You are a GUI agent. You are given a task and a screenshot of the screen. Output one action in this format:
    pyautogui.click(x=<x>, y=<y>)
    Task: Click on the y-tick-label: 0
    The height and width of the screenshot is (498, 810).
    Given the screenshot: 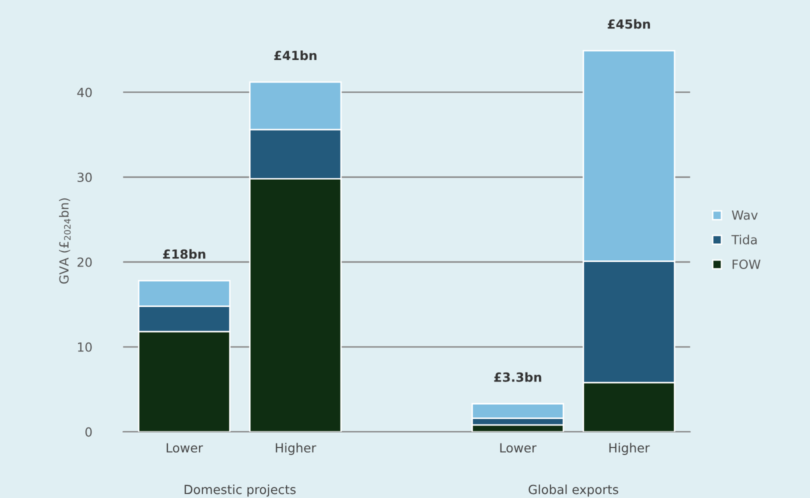 What is the action you would take?
    pyautogui.click(x=88, y=432)
    